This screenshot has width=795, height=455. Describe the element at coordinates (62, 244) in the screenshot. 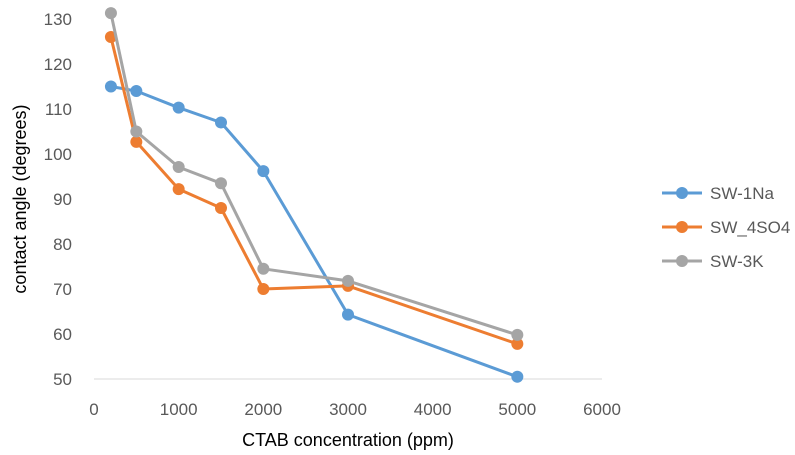

I see `y-tick-label: 80` at that location.